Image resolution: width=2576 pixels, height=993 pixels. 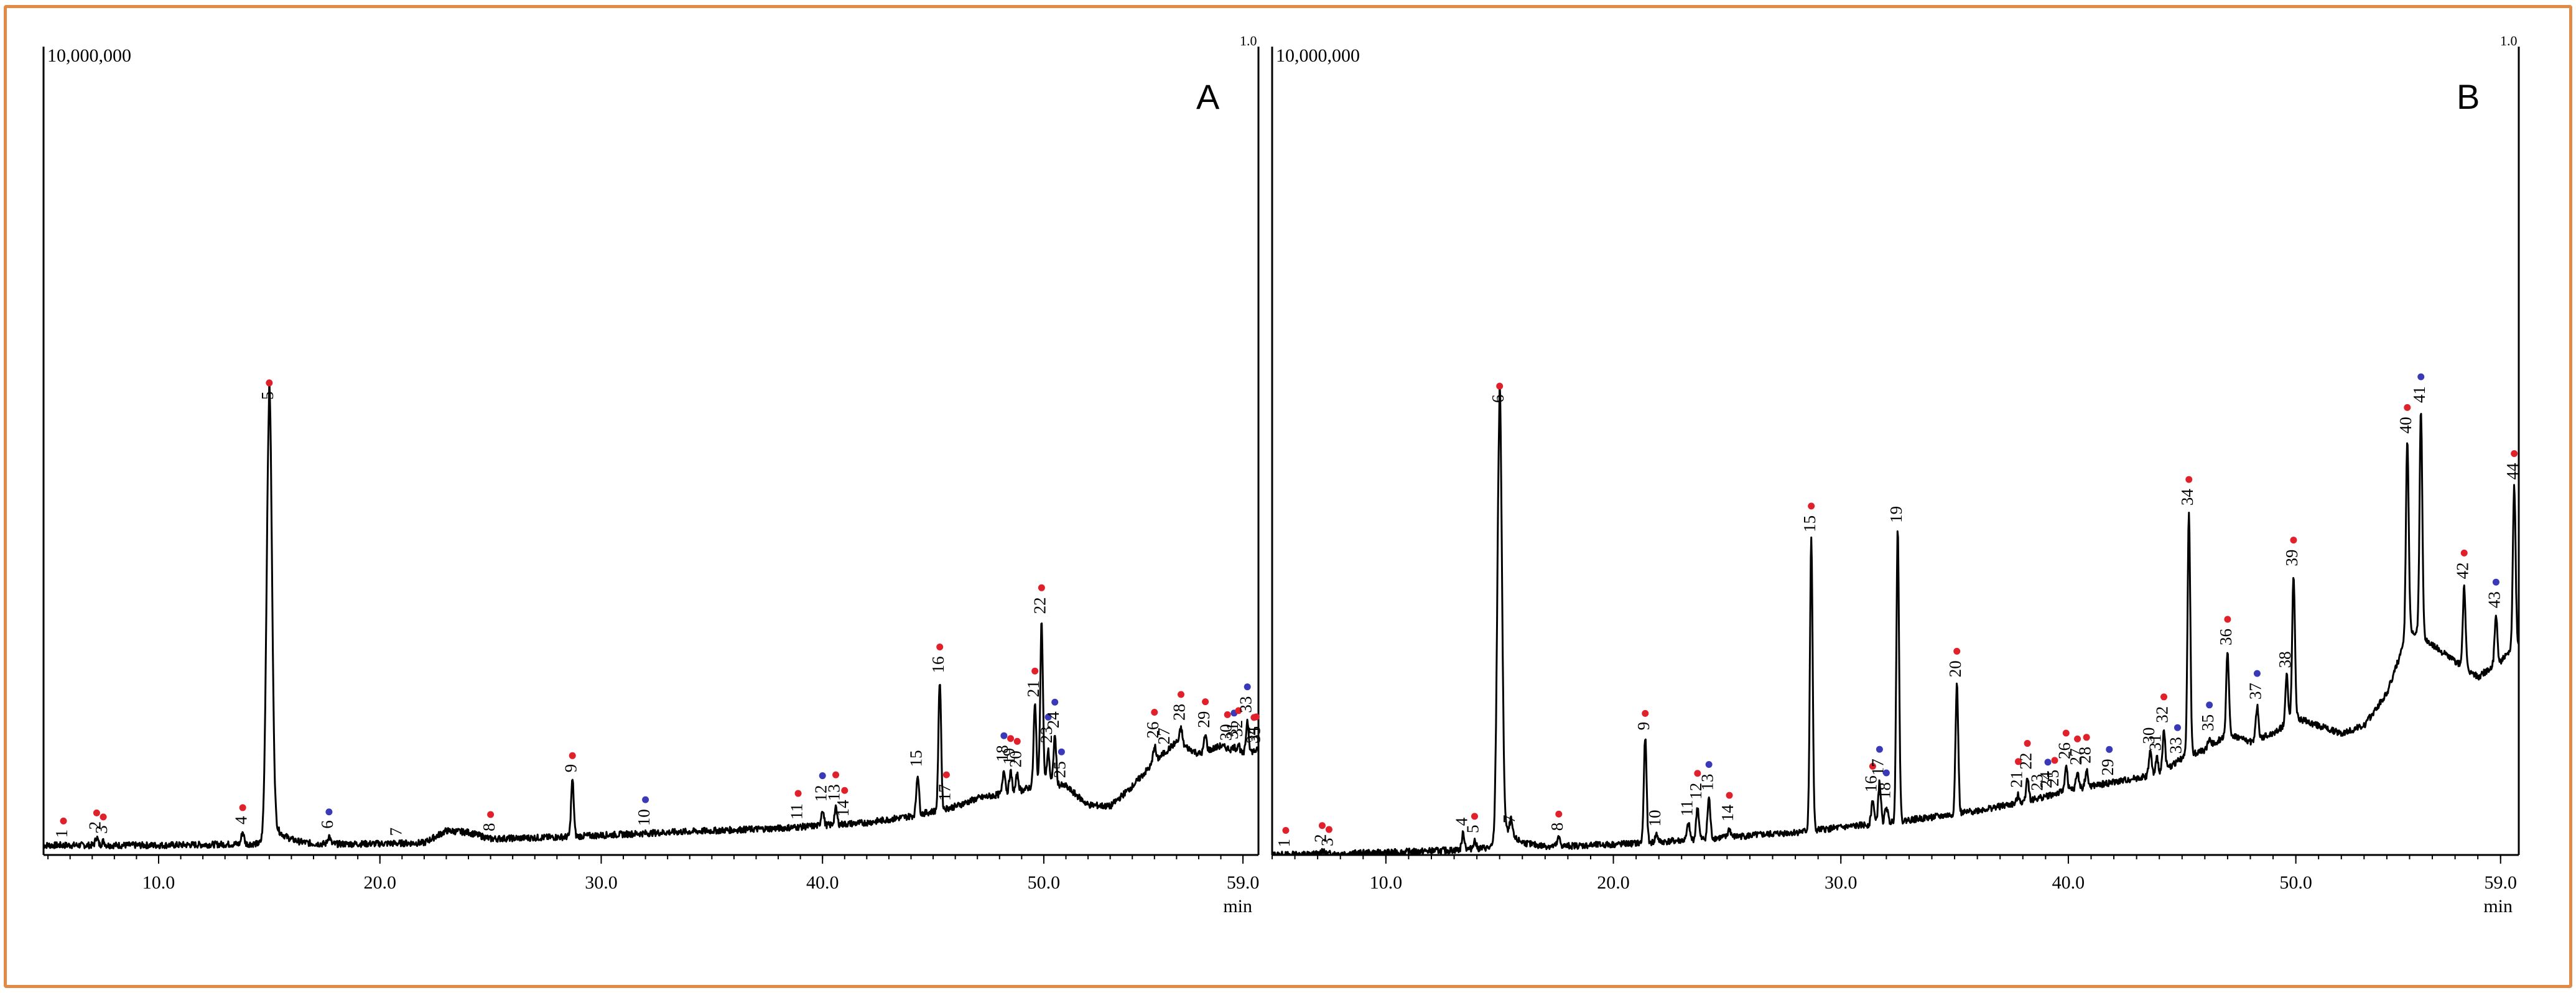 I want to click on panel-a-peak-label-6: 6, so click(x=327, y=824).